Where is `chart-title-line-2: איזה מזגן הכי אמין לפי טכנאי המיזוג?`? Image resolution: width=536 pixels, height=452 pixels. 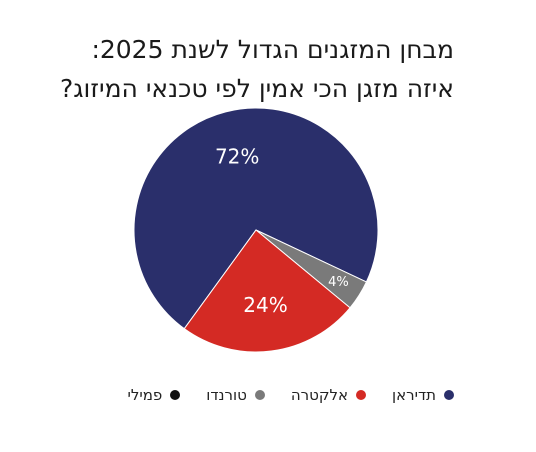 chart-title-line-2: איזה מזגן הכי אמין לפי טכנאי המיזוג? is located at coordinates (256, 88).